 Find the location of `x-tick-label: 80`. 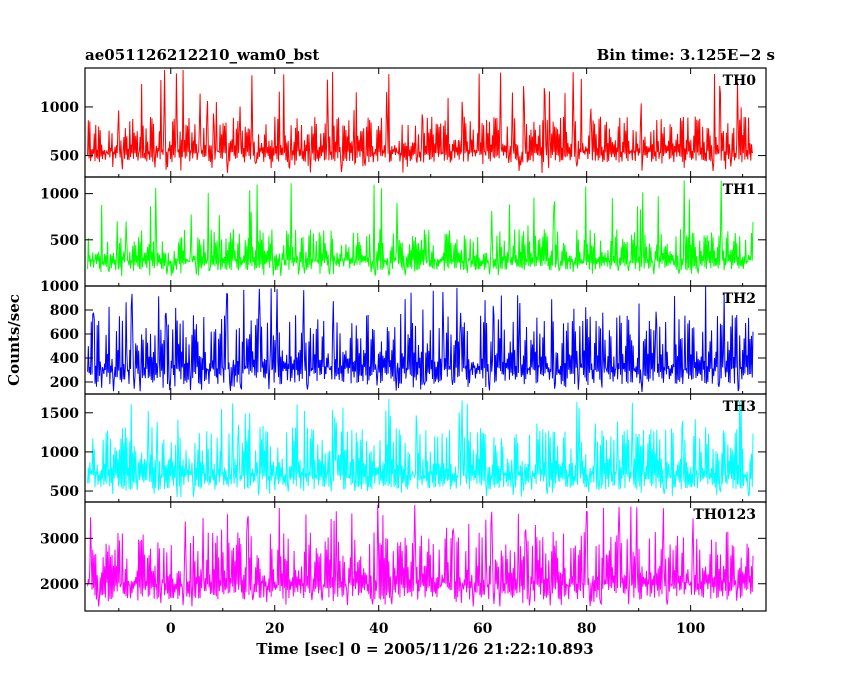

x-tick-label: 80 is located at coordinates (587, 629).